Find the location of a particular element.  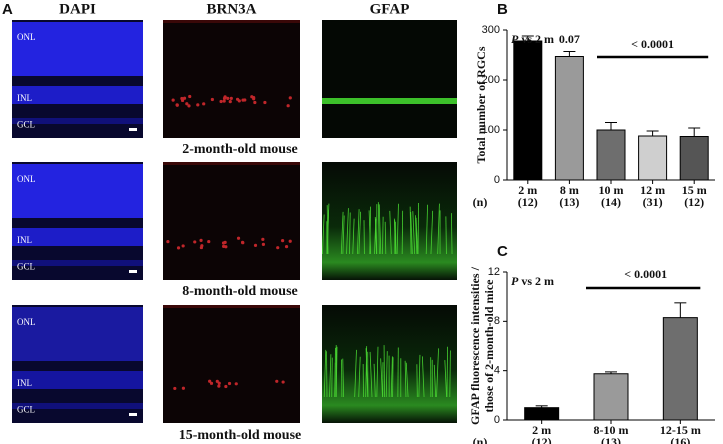

annotation: < 0.0001 is located at coordinates (645, 274).